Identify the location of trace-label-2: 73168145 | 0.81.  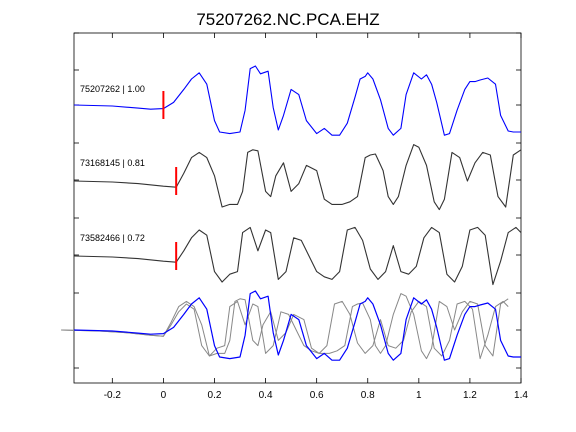
(112, 163).